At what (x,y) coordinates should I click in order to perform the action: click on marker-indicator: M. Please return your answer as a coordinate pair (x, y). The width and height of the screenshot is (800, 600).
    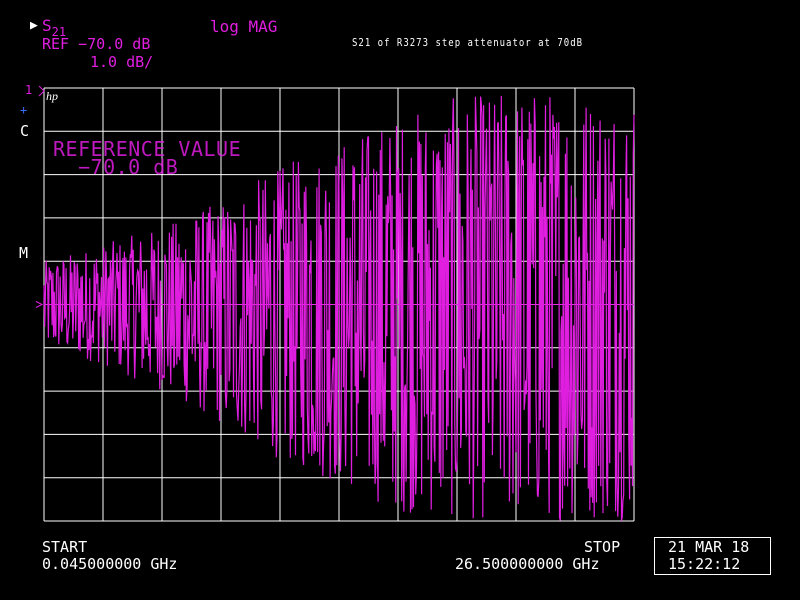
    Looking at the image, I should click on (24, 253).